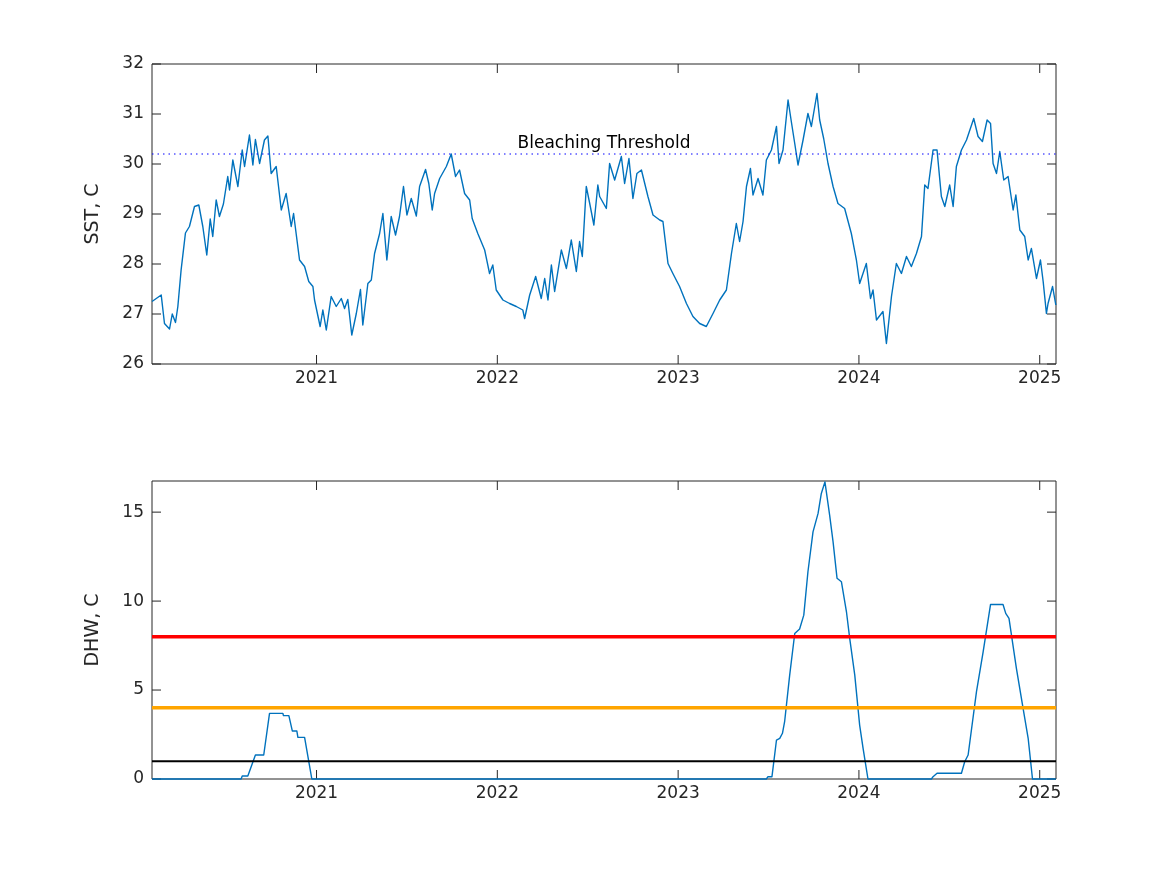 This screenshot has width=1167, height=875. I want to click on y-tick-label: 28, so click(133, 262).